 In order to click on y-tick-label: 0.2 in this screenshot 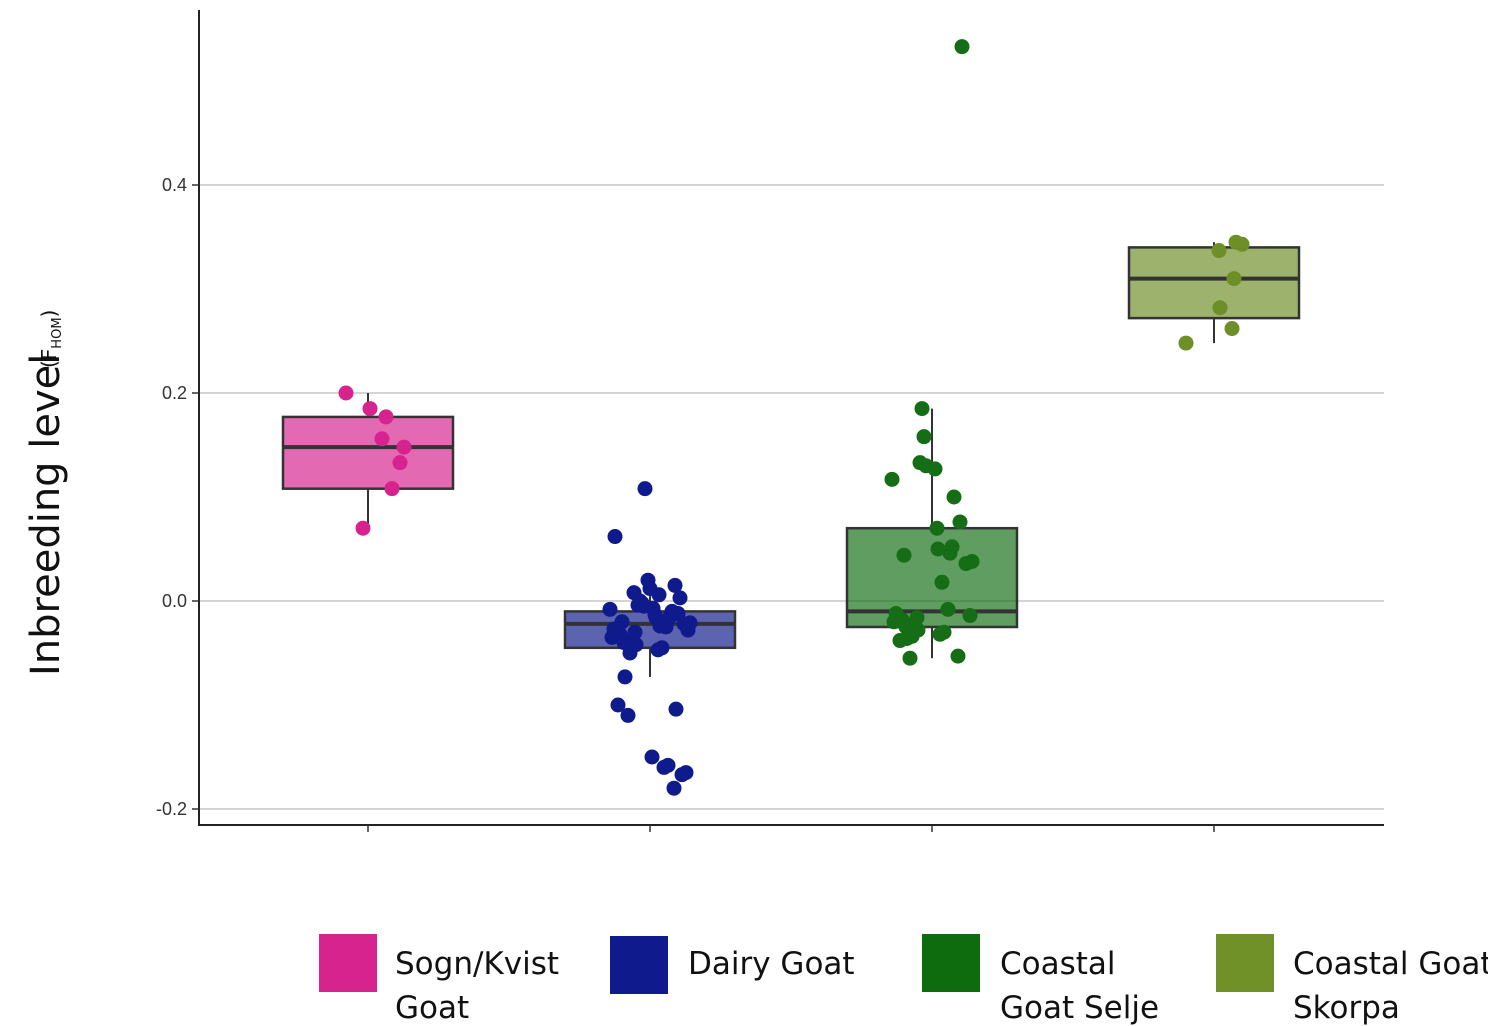, I will do `click(174, 393)`.